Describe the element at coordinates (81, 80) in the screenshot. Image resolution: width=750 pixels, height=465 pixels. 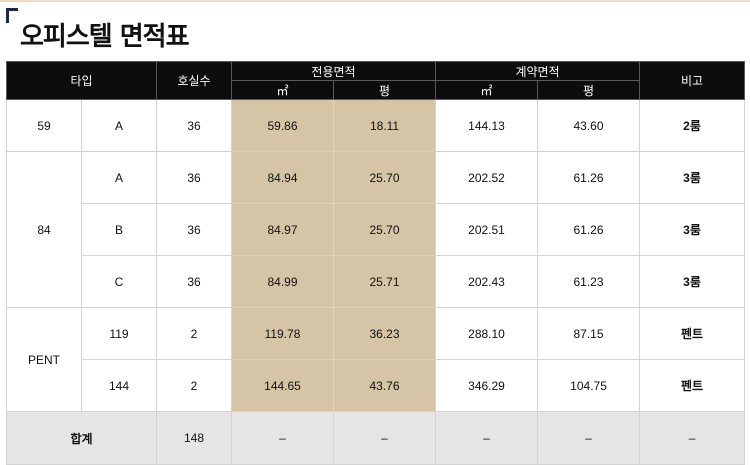
I see `header-type: 타입` at that location.